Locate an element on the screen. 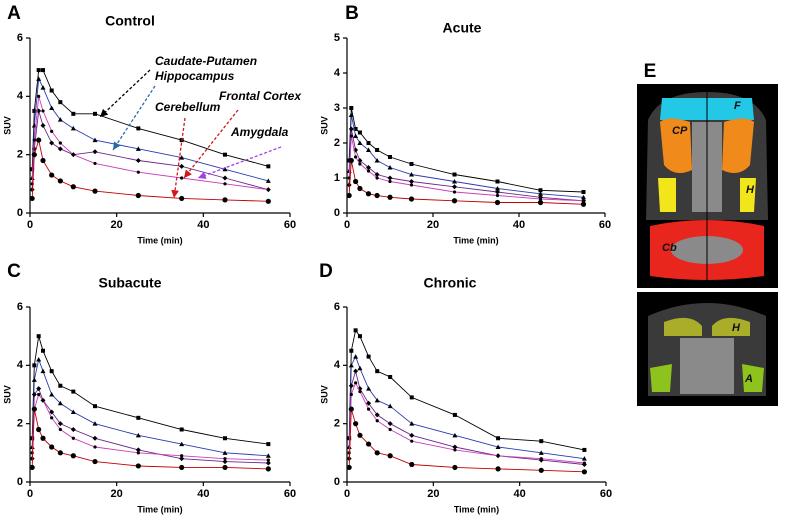  y-axis-label: SUV is located at coordinates (324, 125).